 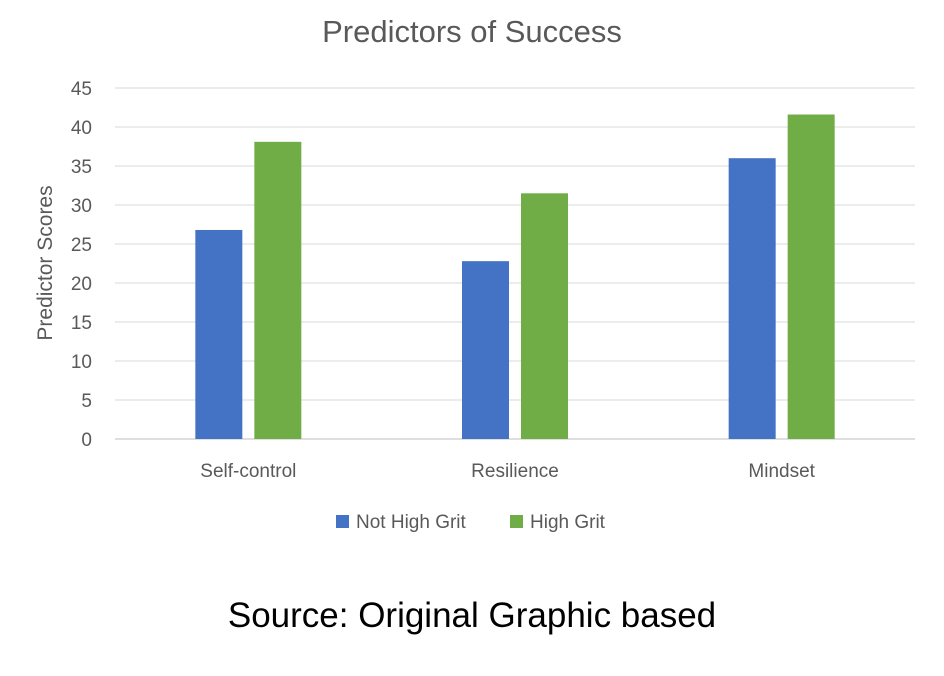 What do you see at coordinates (568, 522) in the screenshot?
I see `legend-label: High Grit` at bounding box center [568, 522].